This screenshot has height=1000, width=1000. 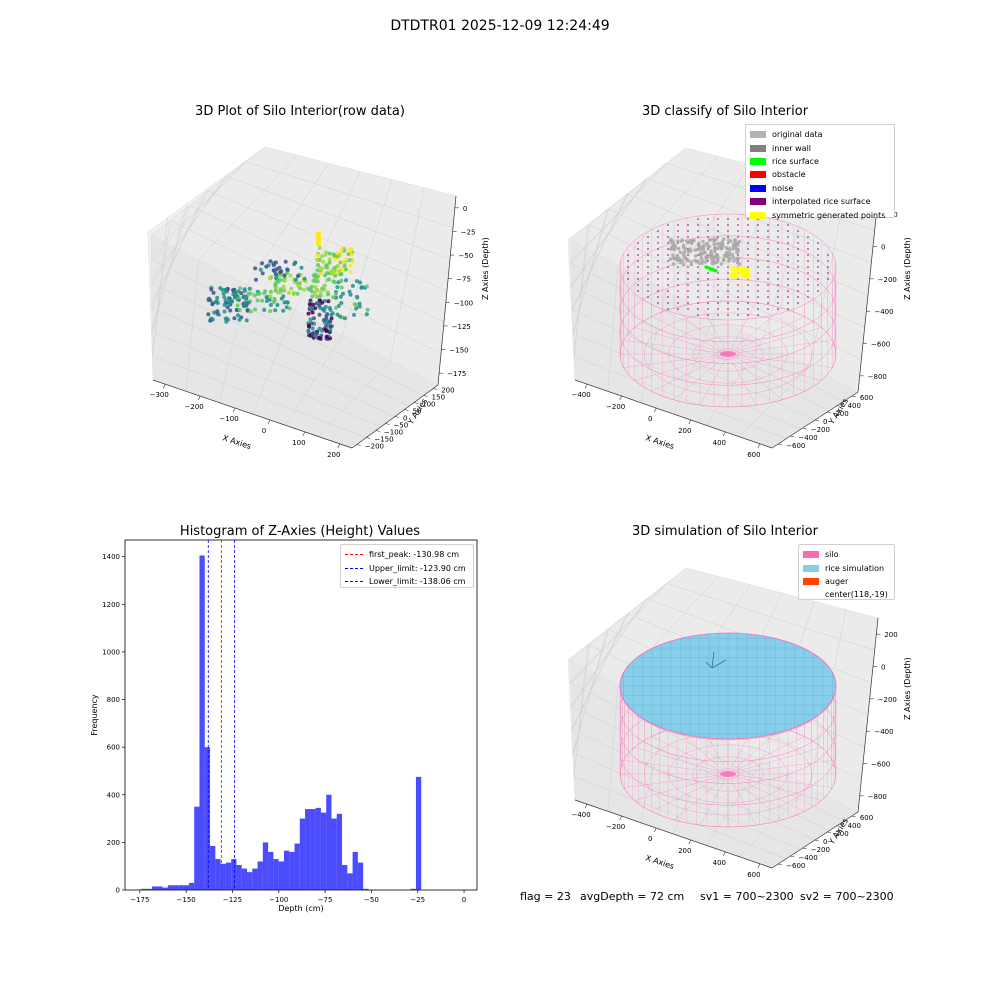 I want to click on simulation-y-tick-mark, so click(x=853, y=816).